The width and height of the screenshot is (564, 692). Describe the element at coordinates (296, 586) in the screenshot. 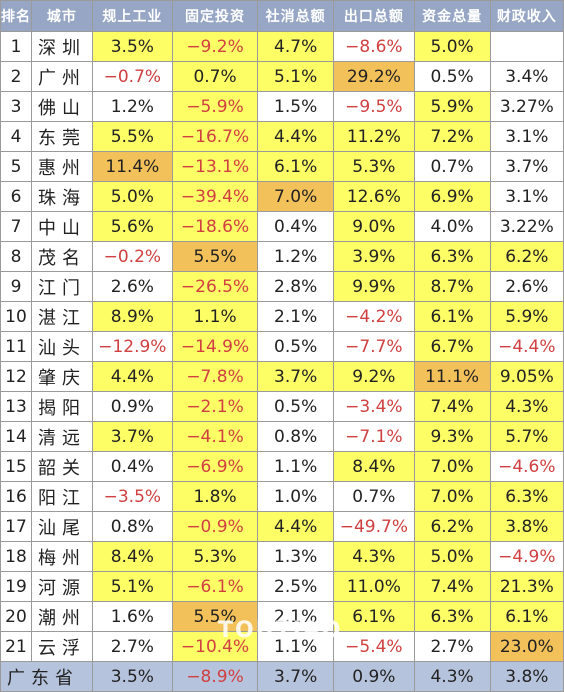

I see `retail-sales-cell: 2.5%` at that location.